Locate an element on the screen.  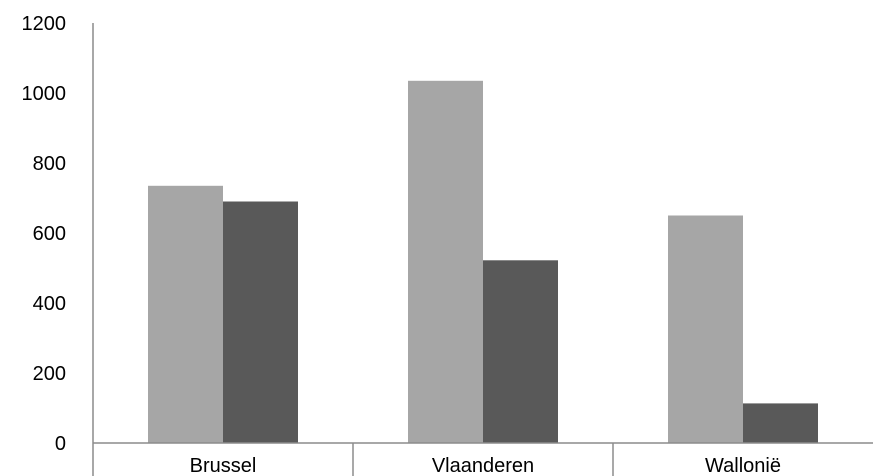
y-tick-label: 1200 is located at coordinates (44, 24).